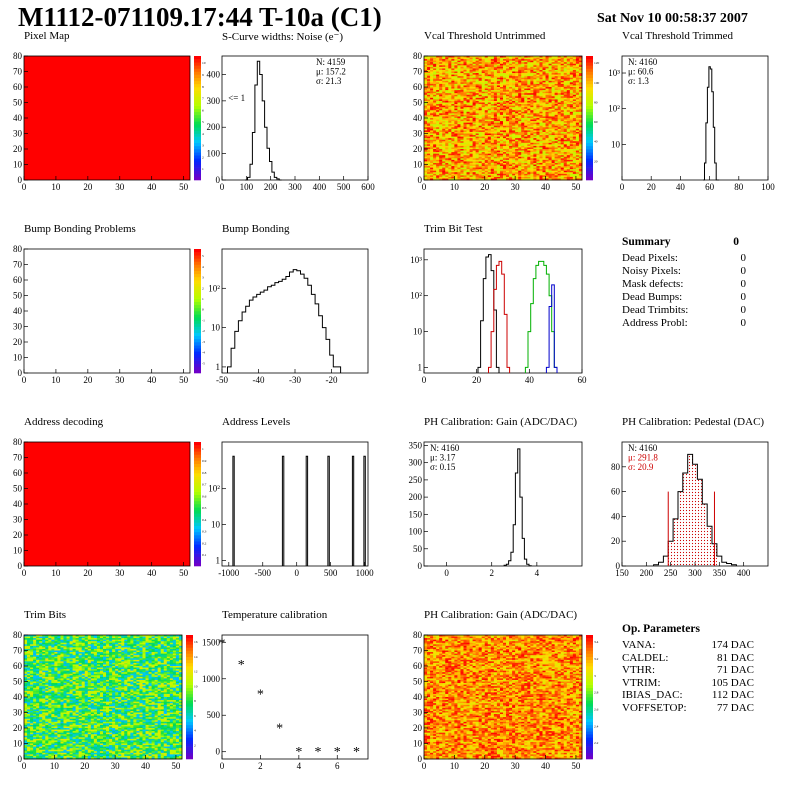 This screenshot has width=796, height=799. Describe the element at coordinates (214, 101) in the screenshot. I see `y-tick-label: 300` at that location.